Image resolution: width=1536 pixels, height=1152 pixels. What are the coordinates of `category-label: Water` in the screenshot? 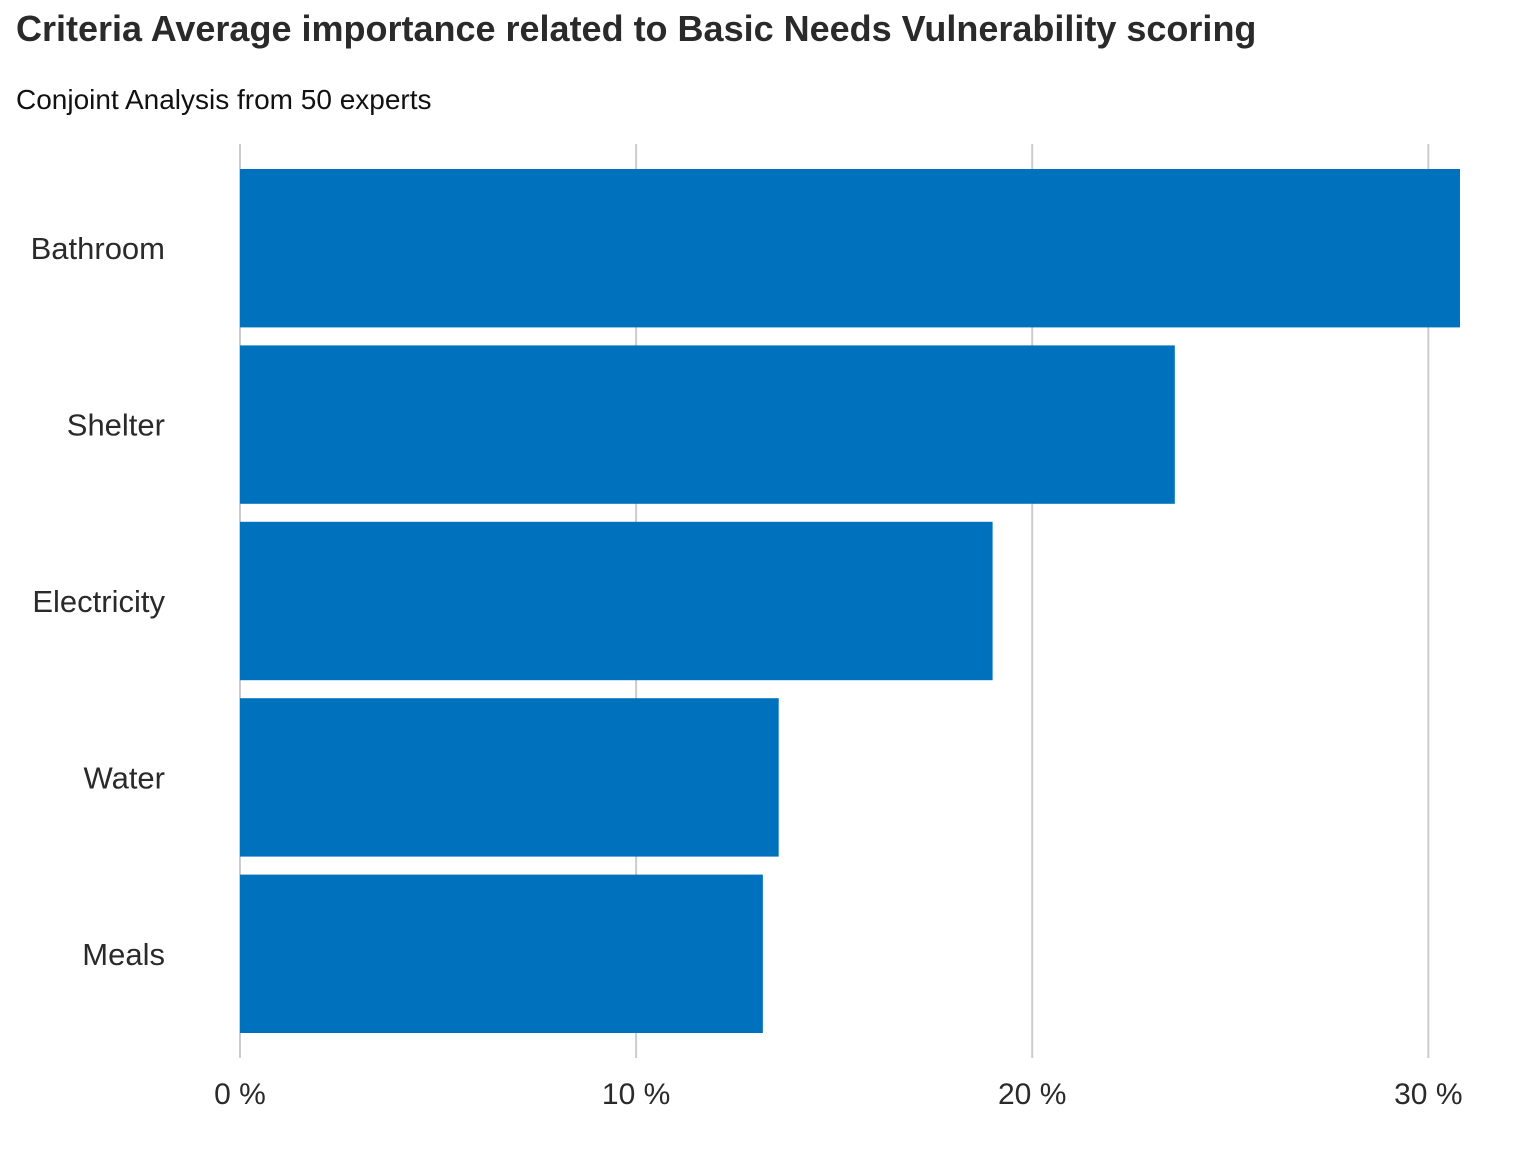 It's located at (124, 777).